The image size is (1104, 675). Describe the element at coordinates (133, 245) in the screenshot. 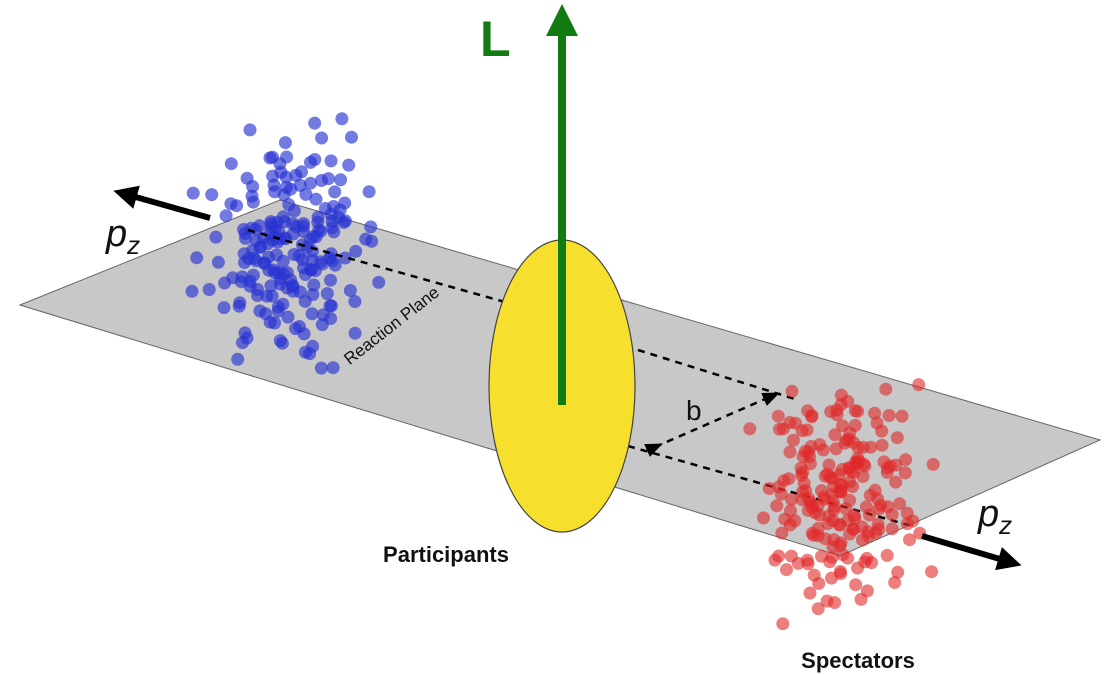

I see `momentum-subscript: z` at that location.